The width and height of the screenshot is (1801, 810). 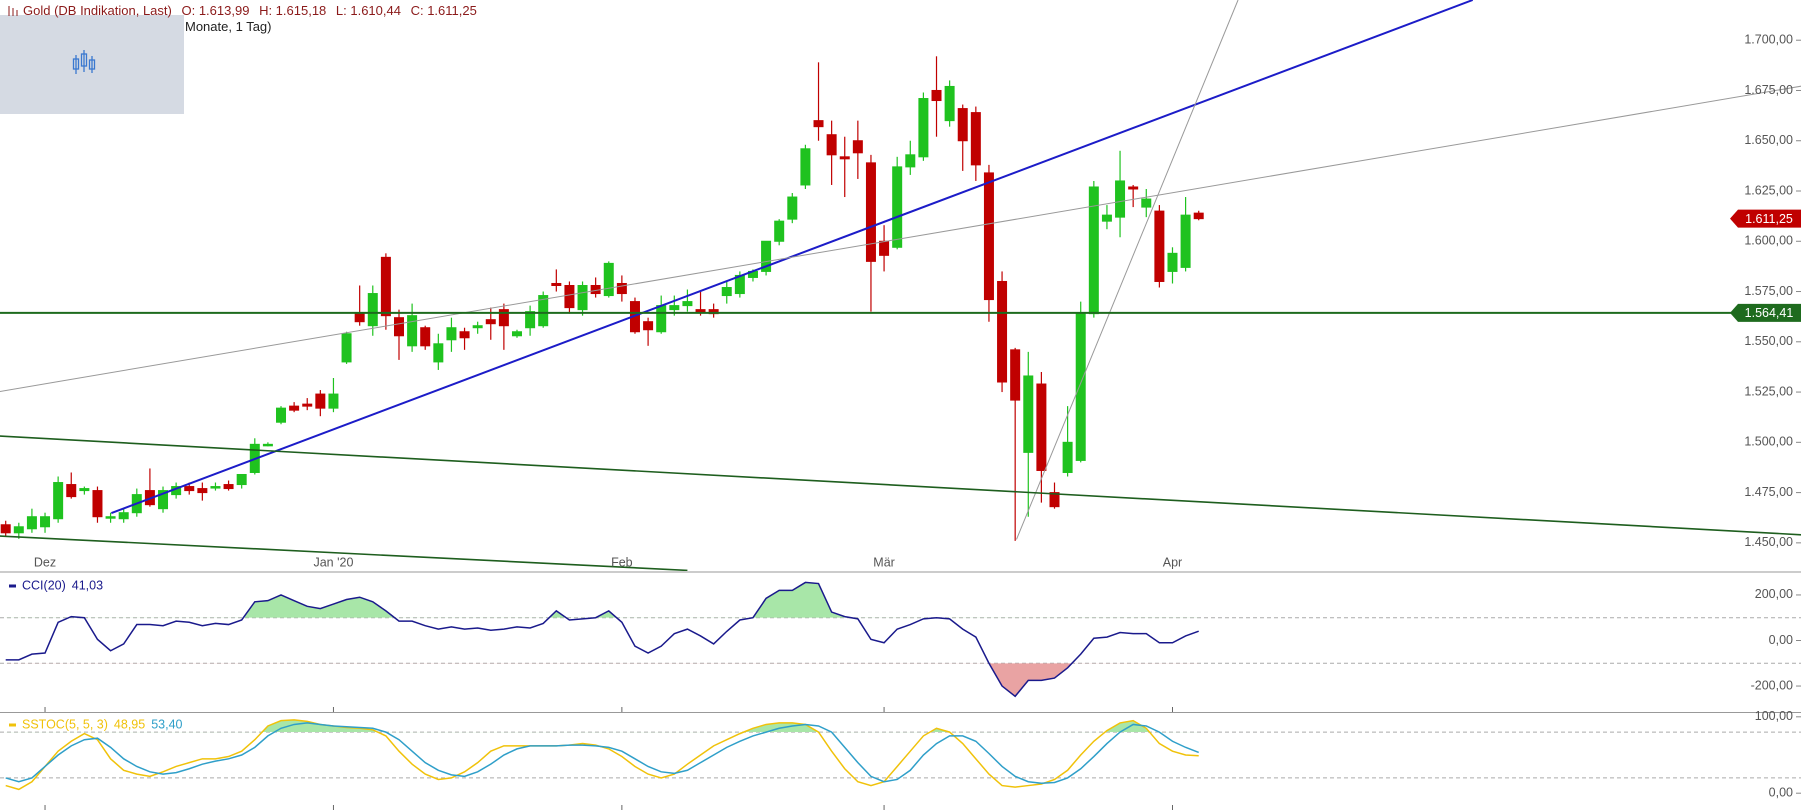 What do you see at coordinates (1768, 291) in the screenshot?
I see `y-tick-label: 1.575,00` at bounding box center [1768, 291].